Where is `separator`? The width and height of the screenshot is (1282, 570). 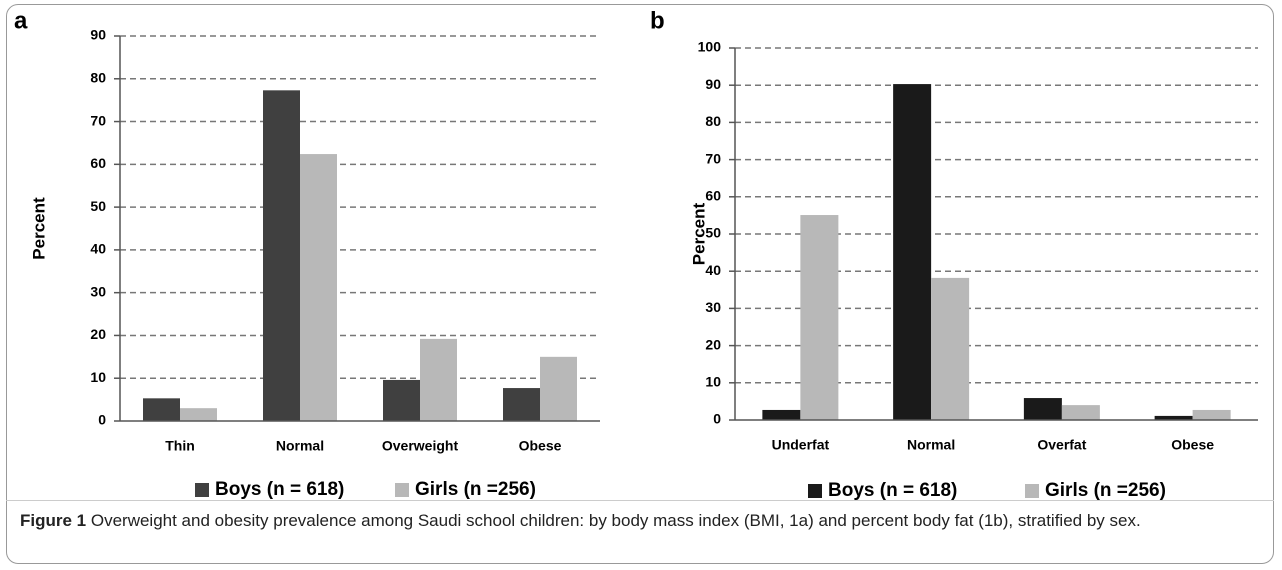 separator is located at coordinates (640, 500).